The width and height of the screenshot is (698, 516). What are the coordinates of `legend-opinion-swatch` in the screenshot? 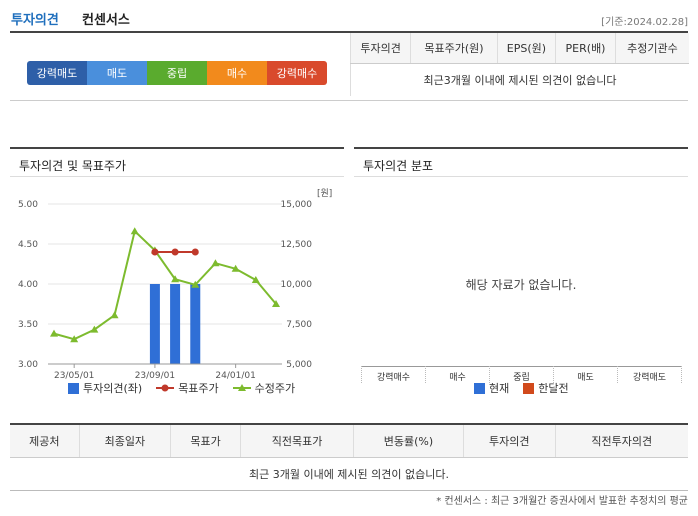 It's located at (73, 388).